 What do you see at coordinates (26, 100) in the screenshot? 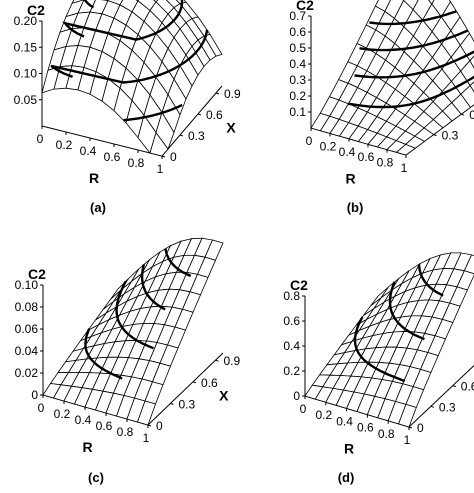
I see `z-tick-label: 0.05` at bounding box center [26, 100].